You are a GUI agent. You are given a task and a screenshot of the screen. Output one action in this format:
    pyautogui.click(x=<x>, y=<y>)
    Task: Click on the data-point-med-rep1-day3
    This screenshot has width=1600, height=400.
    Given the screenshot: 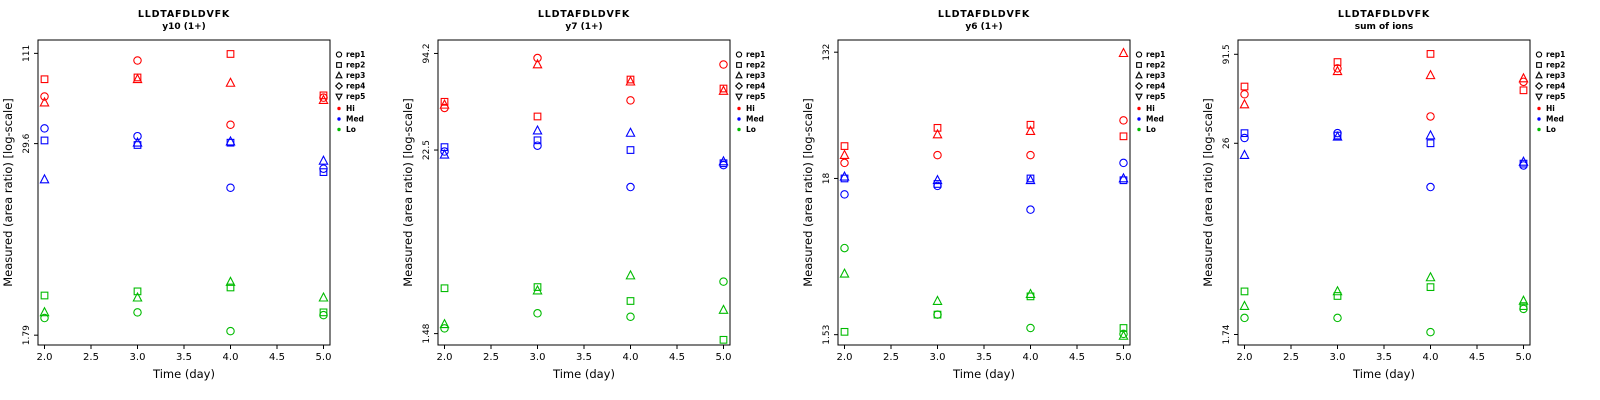 What is the action you would take?
    pyautogui.click(x=537, y=145)
    